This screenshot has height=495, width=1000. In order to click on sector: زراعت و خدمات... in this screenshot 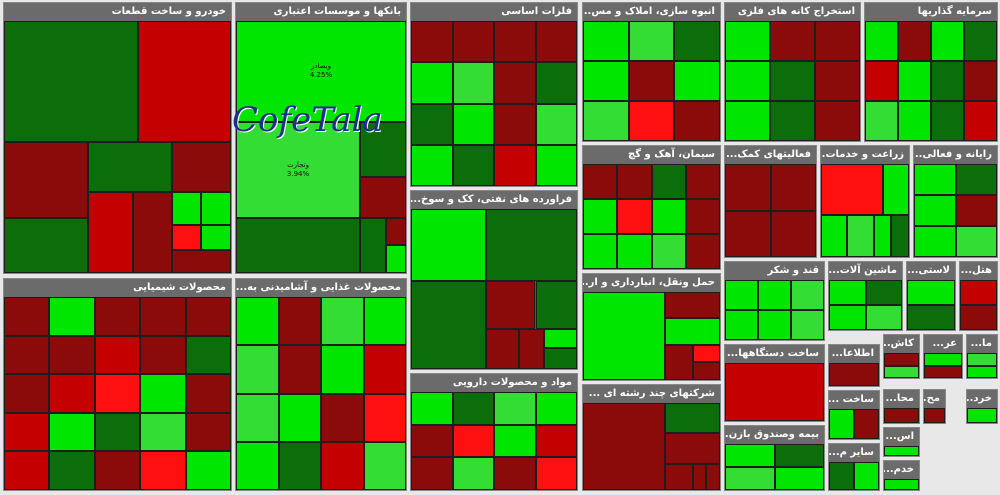, I will do `click(865, 201)`.